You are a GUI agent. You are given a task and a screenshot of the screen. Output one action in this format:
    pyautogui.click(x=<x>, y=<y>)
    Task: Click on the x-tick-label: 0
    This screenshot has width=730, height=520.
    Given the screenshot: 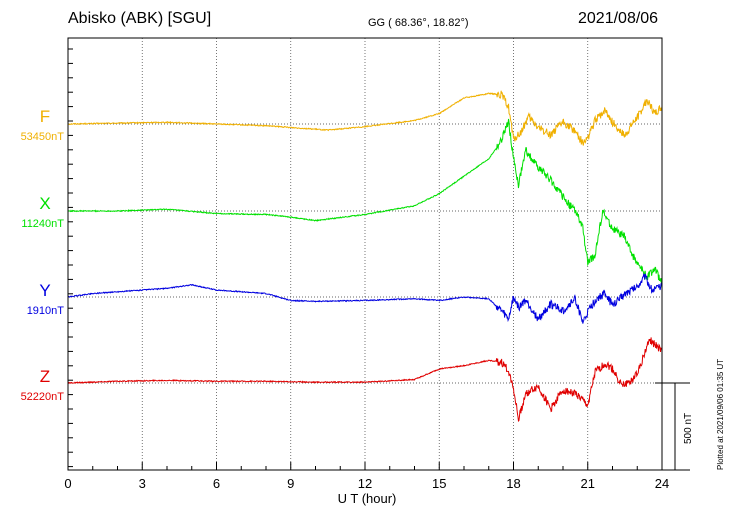 What is the action you would take?
    pyautogui.click(x=67, y=483)
    